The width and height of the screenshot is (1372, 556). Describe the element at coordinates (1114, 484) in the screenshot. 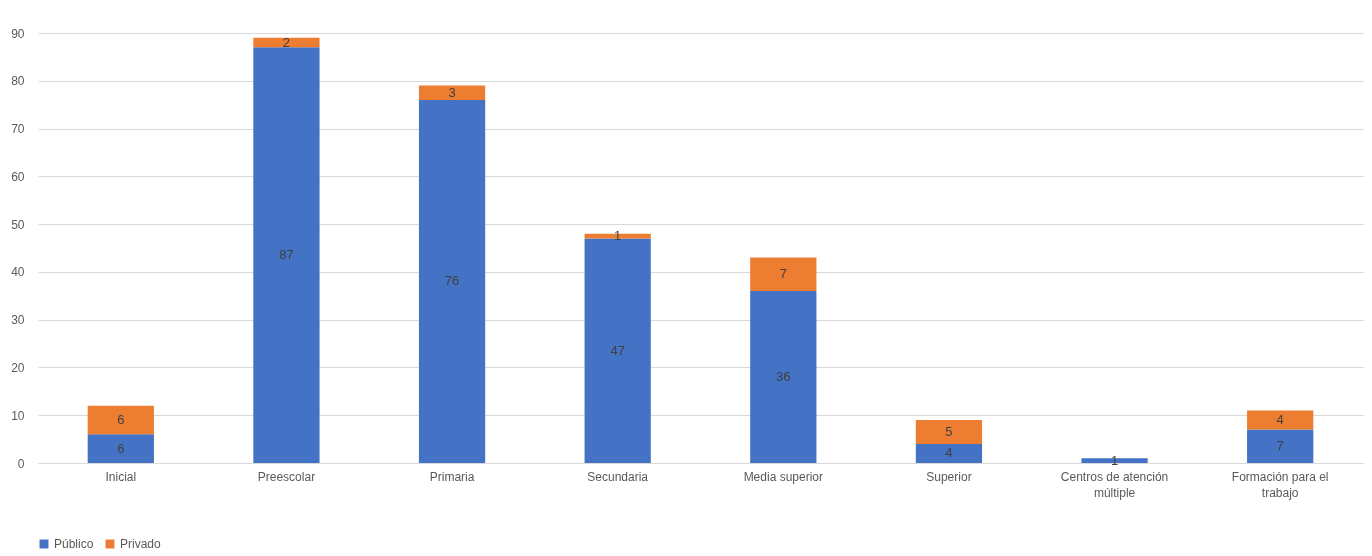

I see `x-tick-label: Centros de atención múltiple` at that location.